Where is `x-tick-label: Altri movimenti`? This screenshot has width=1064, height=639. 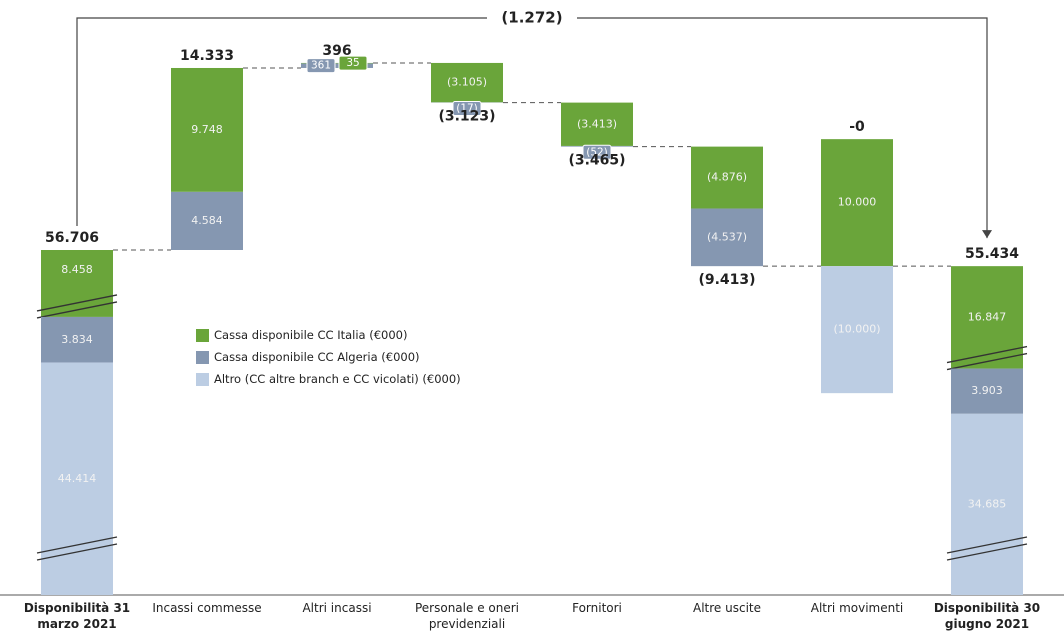 x-tick-label: Altri movimenti is located at coordinates (857, 608).